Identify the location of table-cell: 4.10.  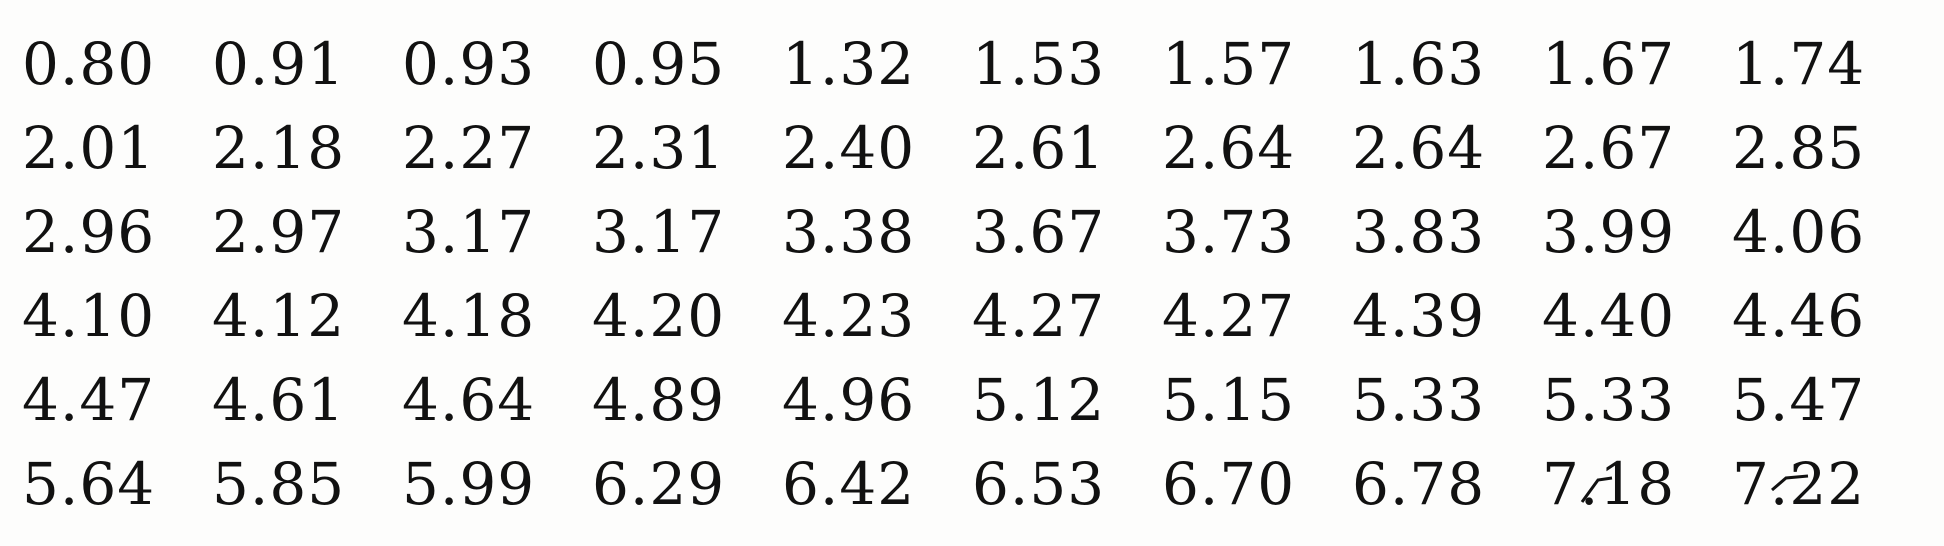
(89, 316).